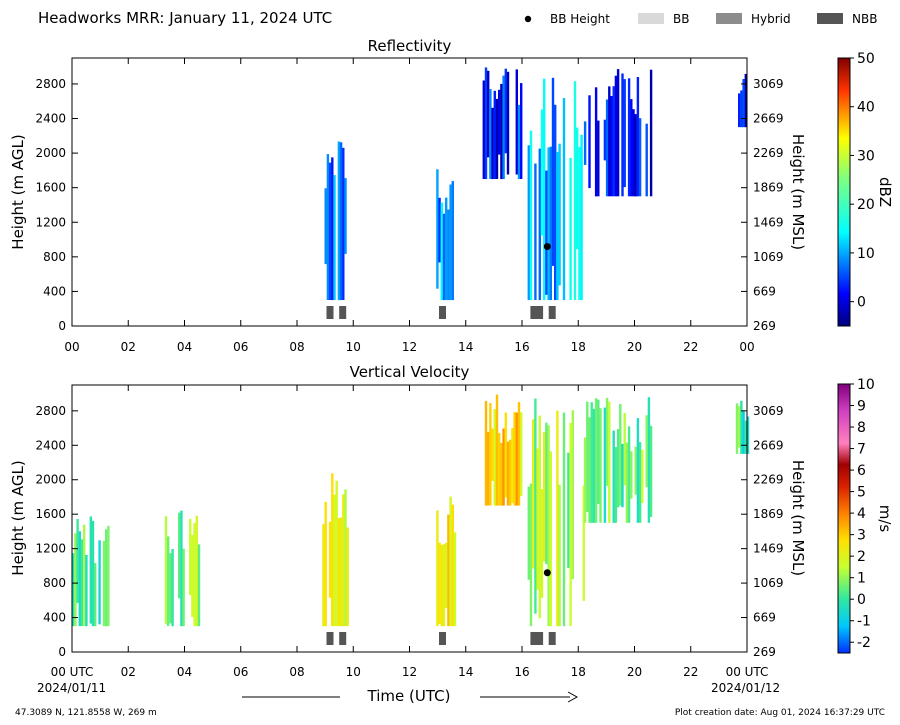 This screenshot has width=900, height=725. I want to click on x-tick-label: 00 UTC, so click(747, 672).